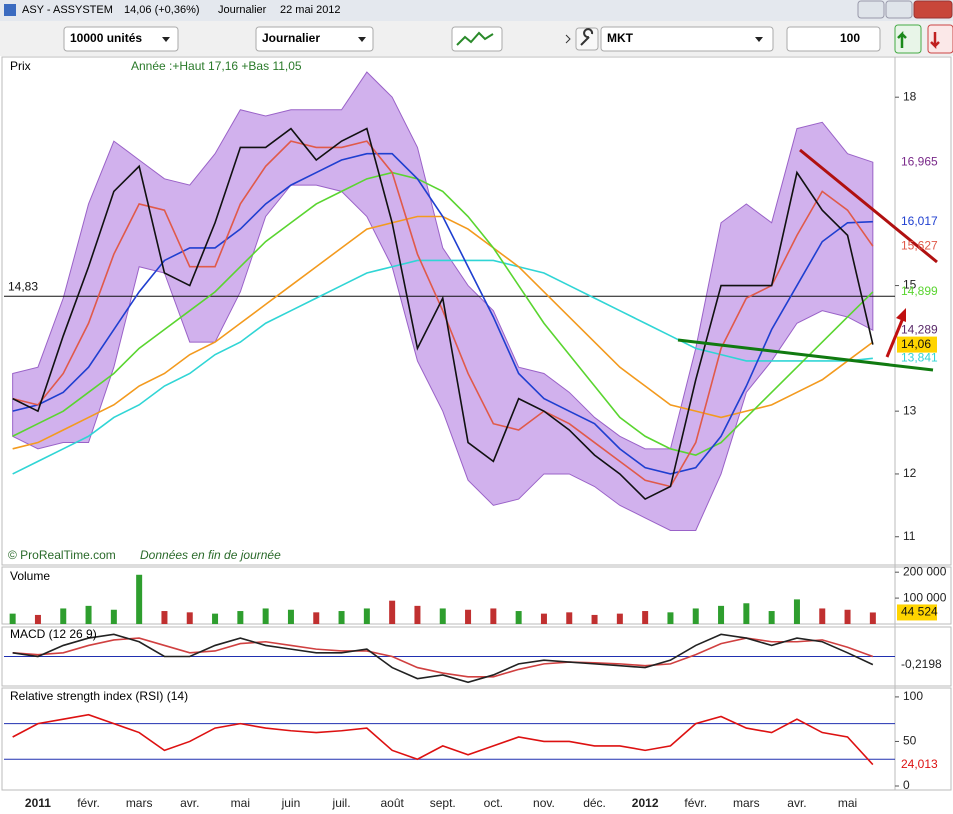  What do you see at coordinates (210, 555) in the screenshot?
I see `note: Données en fin de journée` at bounding box center [210, 555].